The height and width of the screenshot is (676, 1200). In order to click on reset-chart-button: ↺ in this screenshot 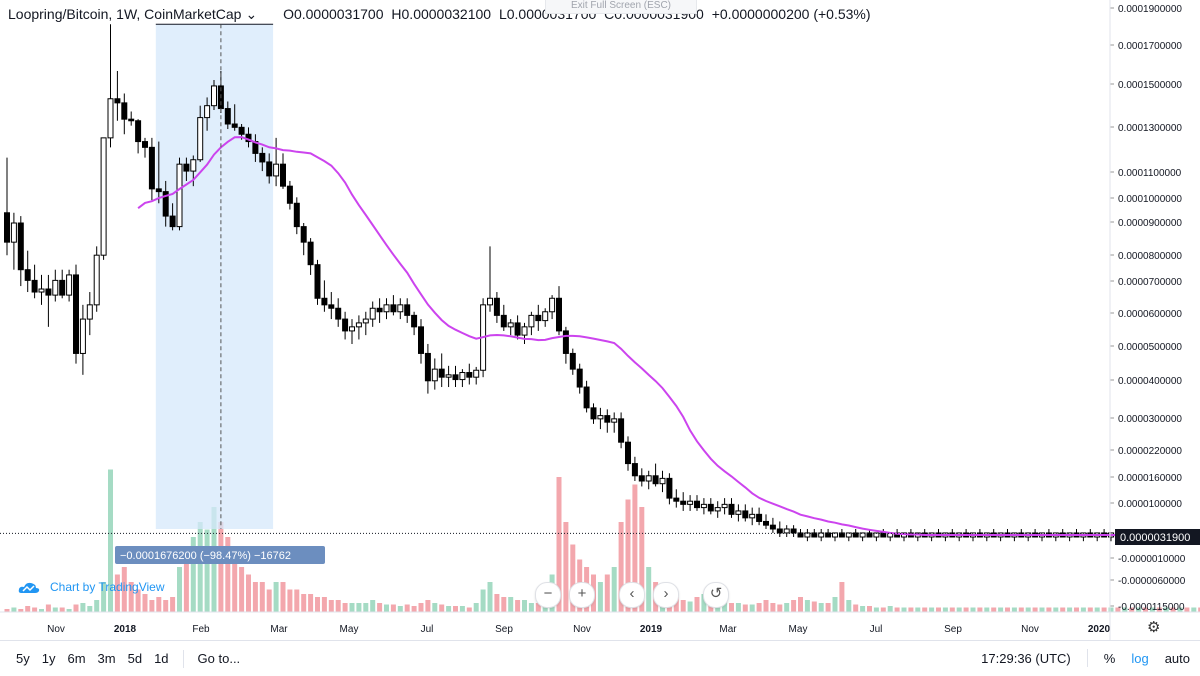, I will do `click(716, 595)`.